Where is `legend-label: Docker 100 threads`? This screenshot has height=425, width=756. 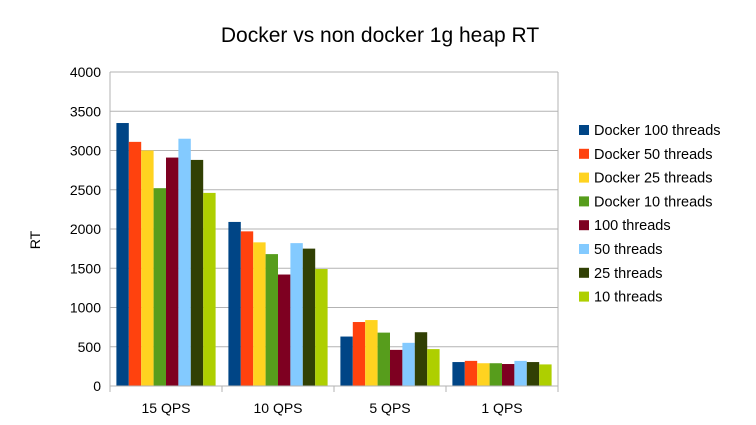
legend-label: Docker 100 threads is located at coordinates (657, 131).